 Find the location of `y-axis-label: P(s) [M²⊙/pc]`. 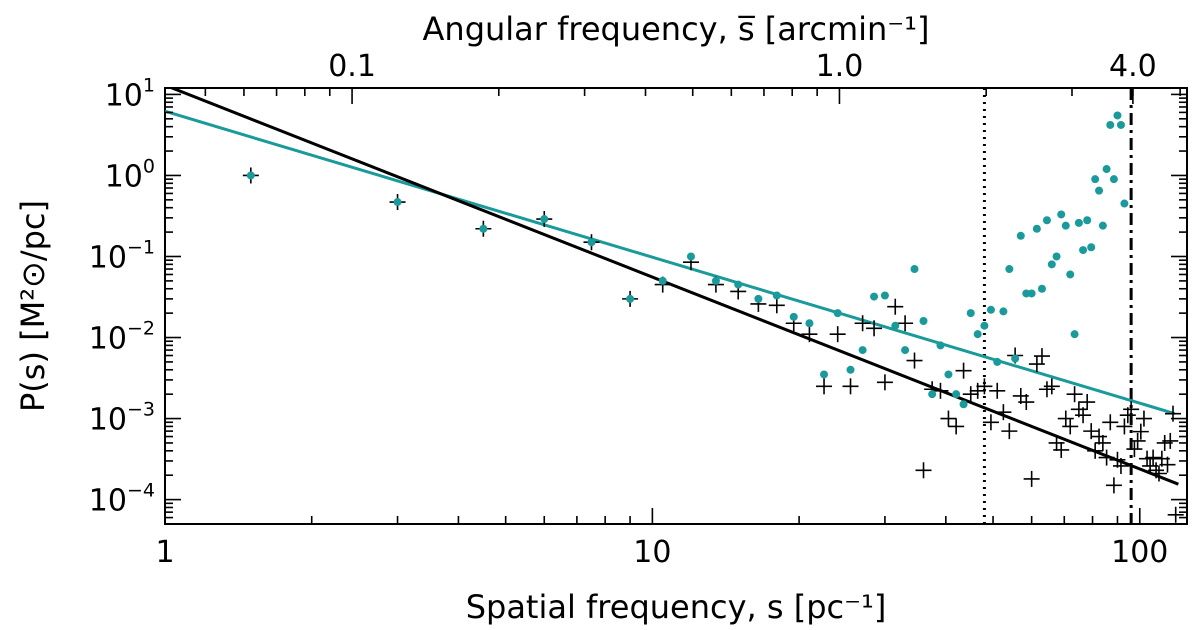

y-axis-label: P(s) [M²⊙/pc] is located at coordinates (33, 306).